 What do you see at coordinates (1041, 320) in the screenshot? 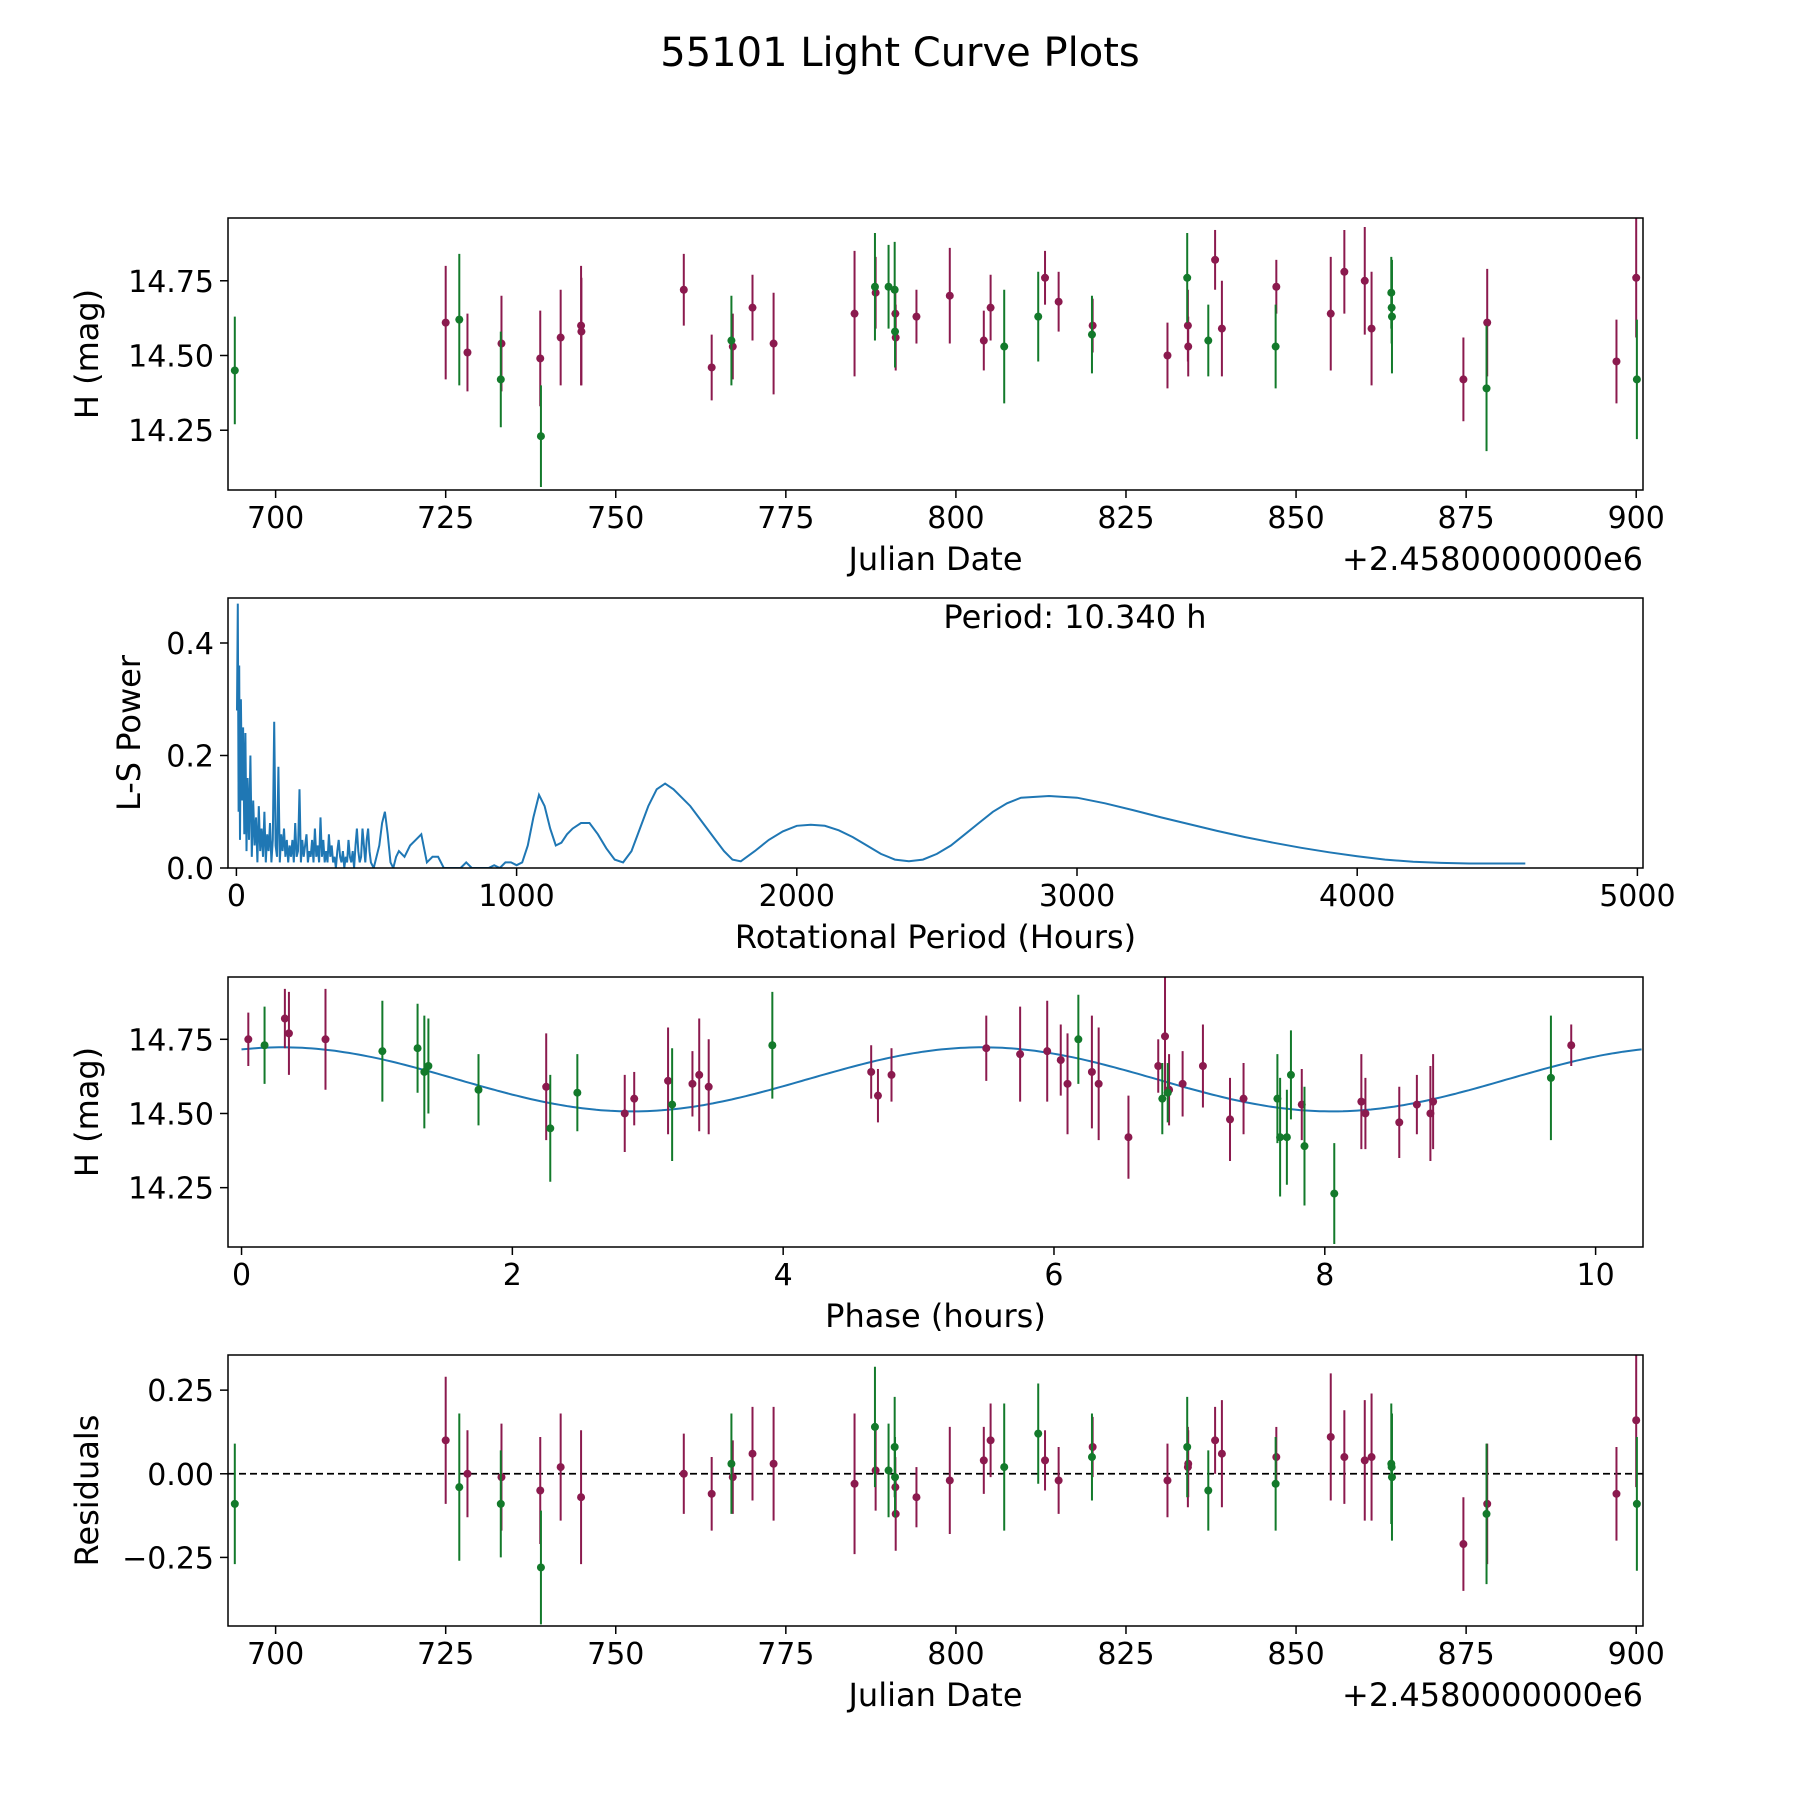
I see `series-filter-A` at bounding box center [1041, 320].